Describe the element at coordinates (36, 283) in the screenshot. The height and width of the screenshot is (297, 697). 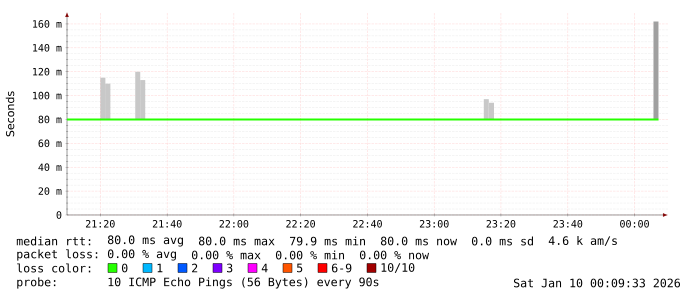
I see `text: probe:` at that location.